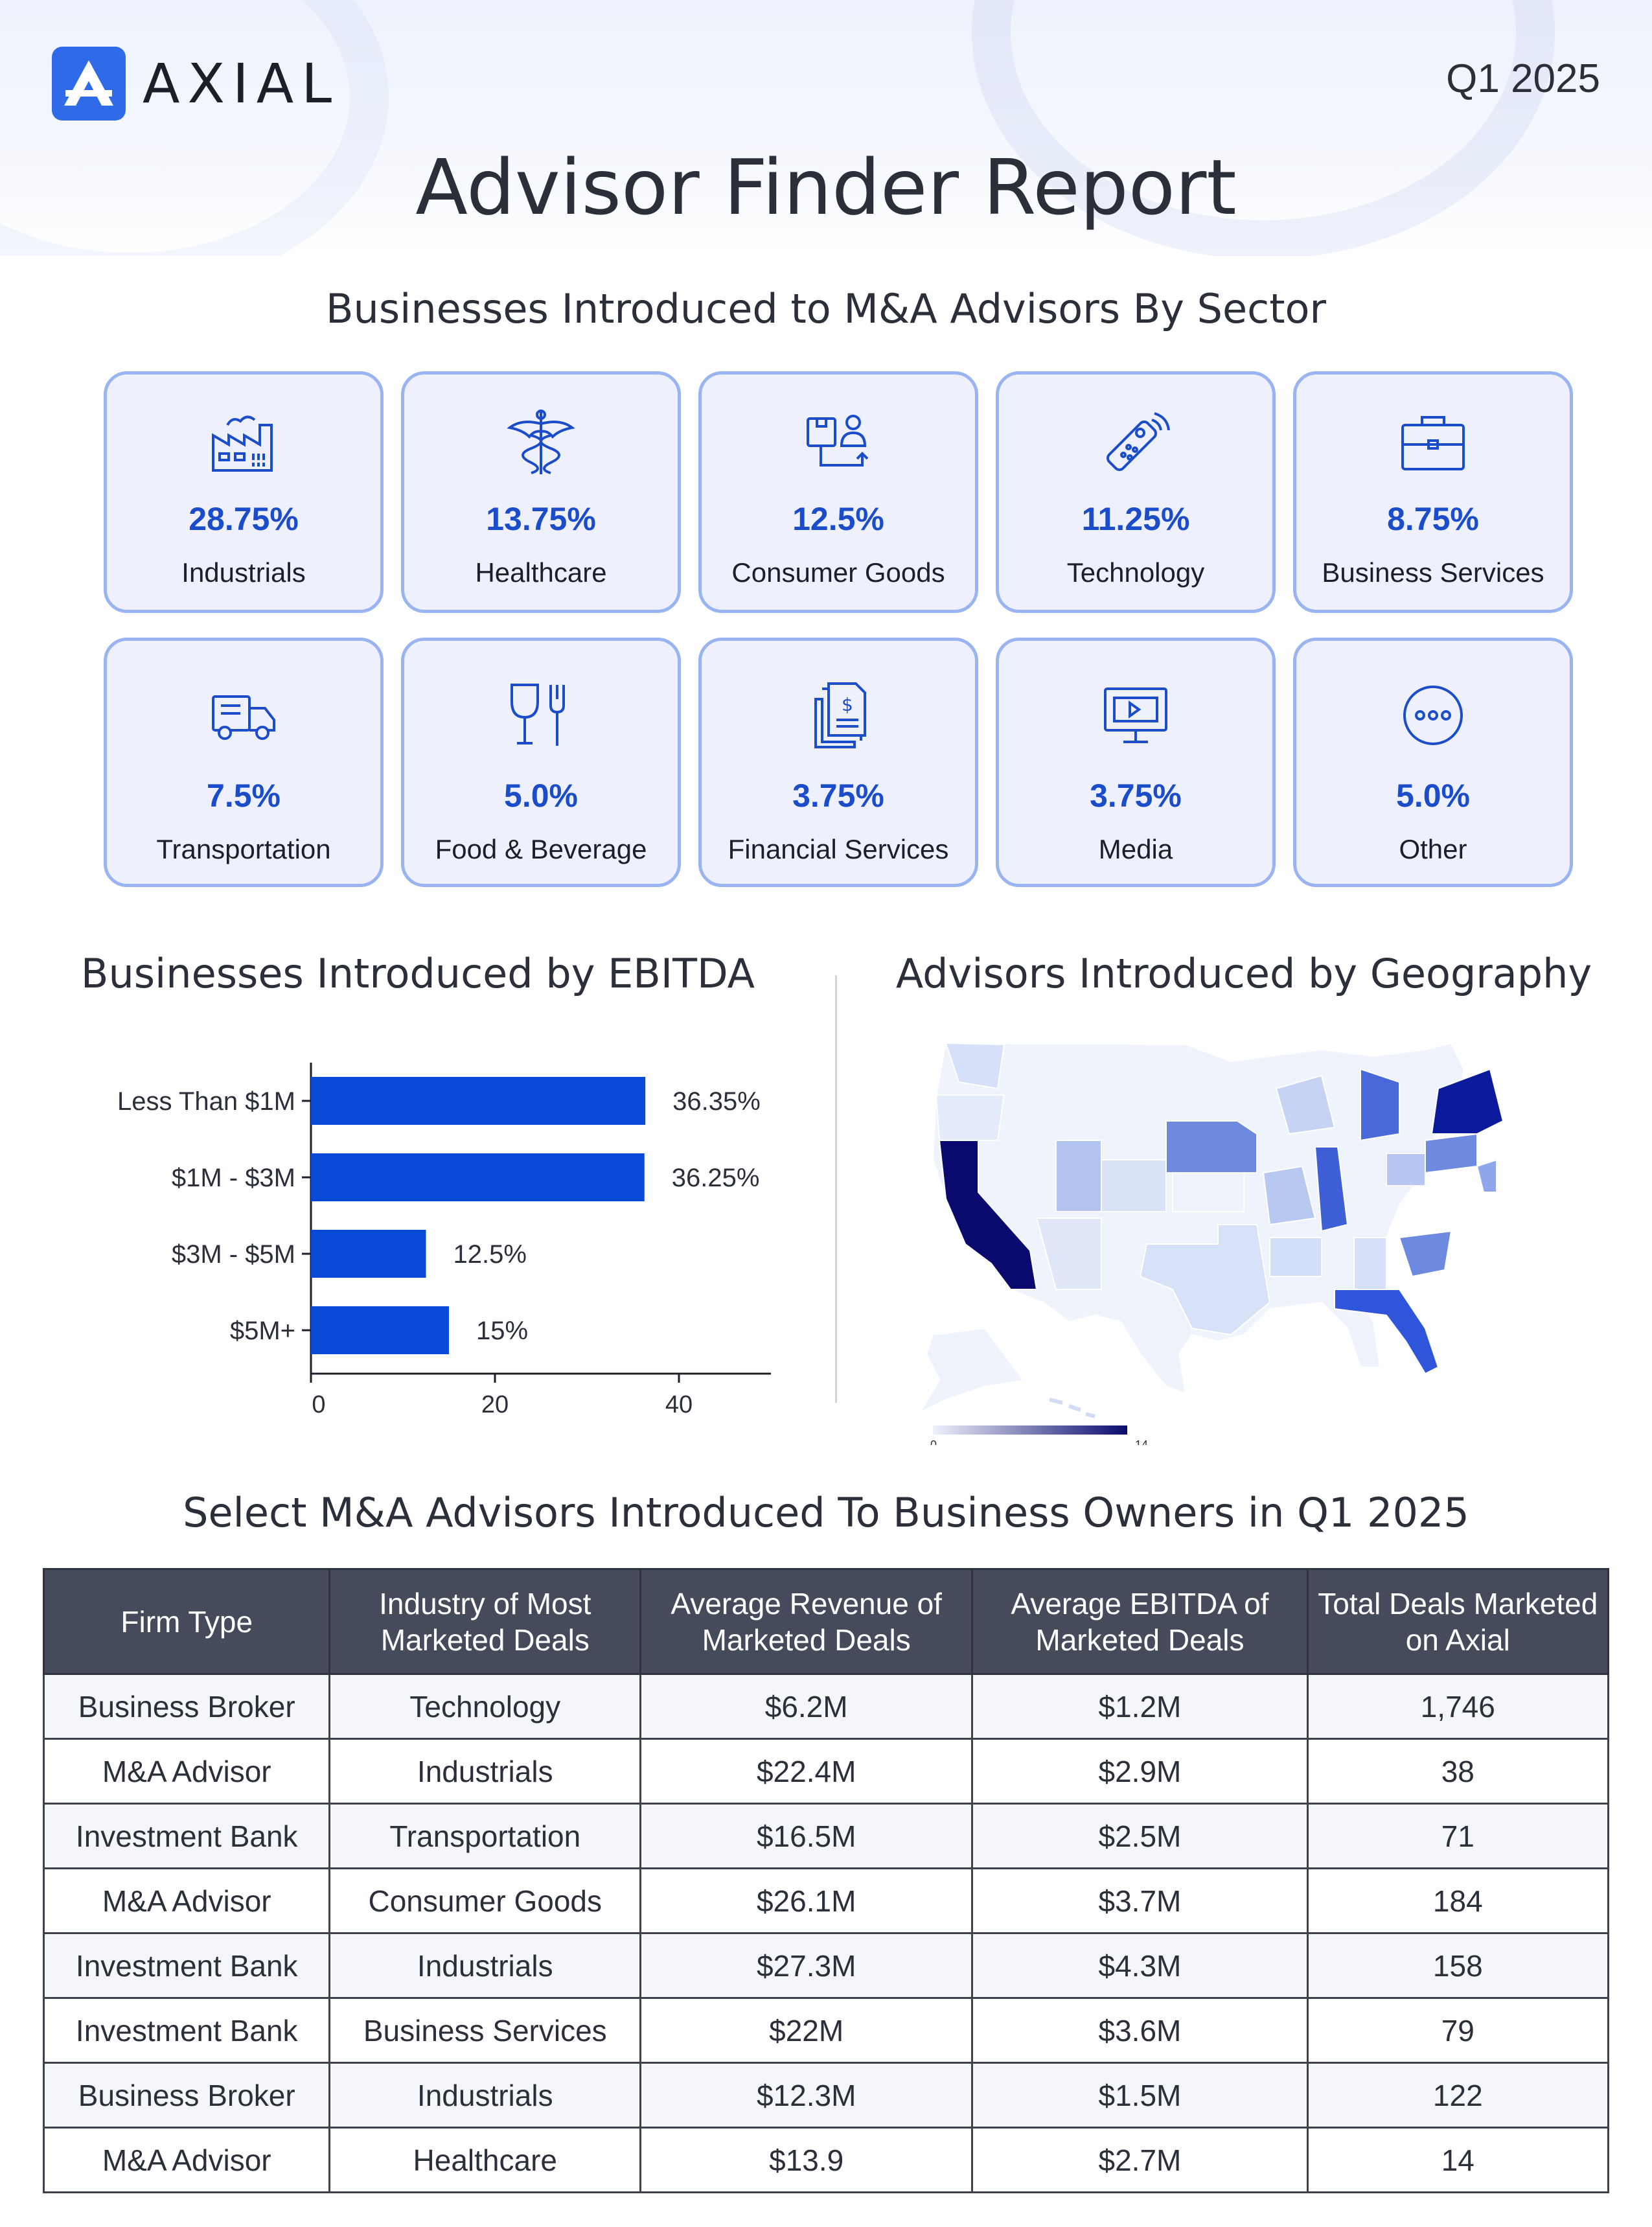 The height and width of the screenshot is (2227, 1652). What do you see at coordinates (838, 849) in the screenshot?
I see `sector-label: Financial Services` at bounding box center [838, 849].